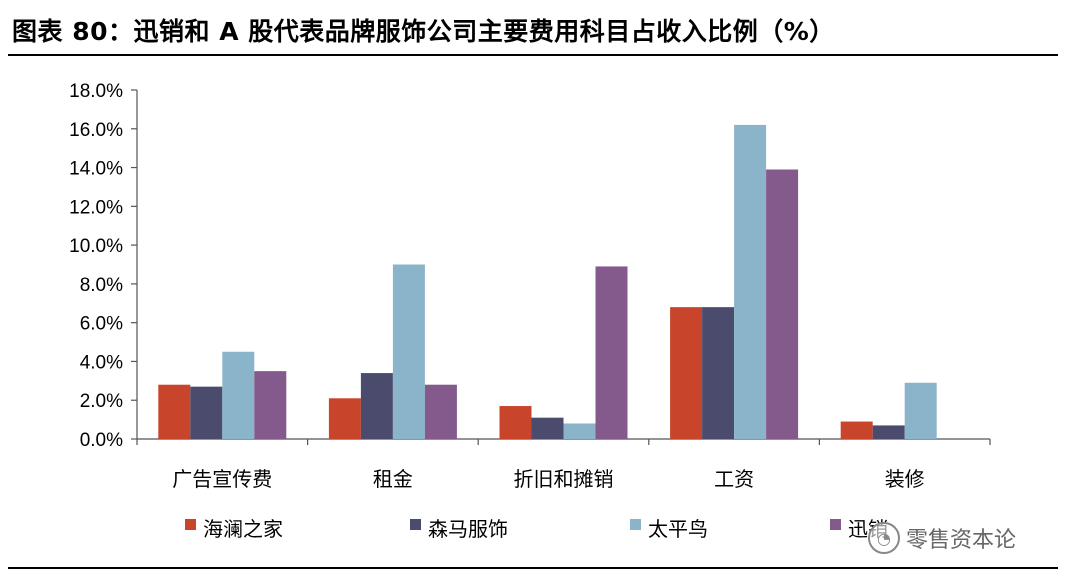 This screenshot has width=1065, height=586. What do you see at coordinates (564, 479) in the screenshot?
I see `x-category-label: 折旧和摊销` at bounding box center [564, 479].